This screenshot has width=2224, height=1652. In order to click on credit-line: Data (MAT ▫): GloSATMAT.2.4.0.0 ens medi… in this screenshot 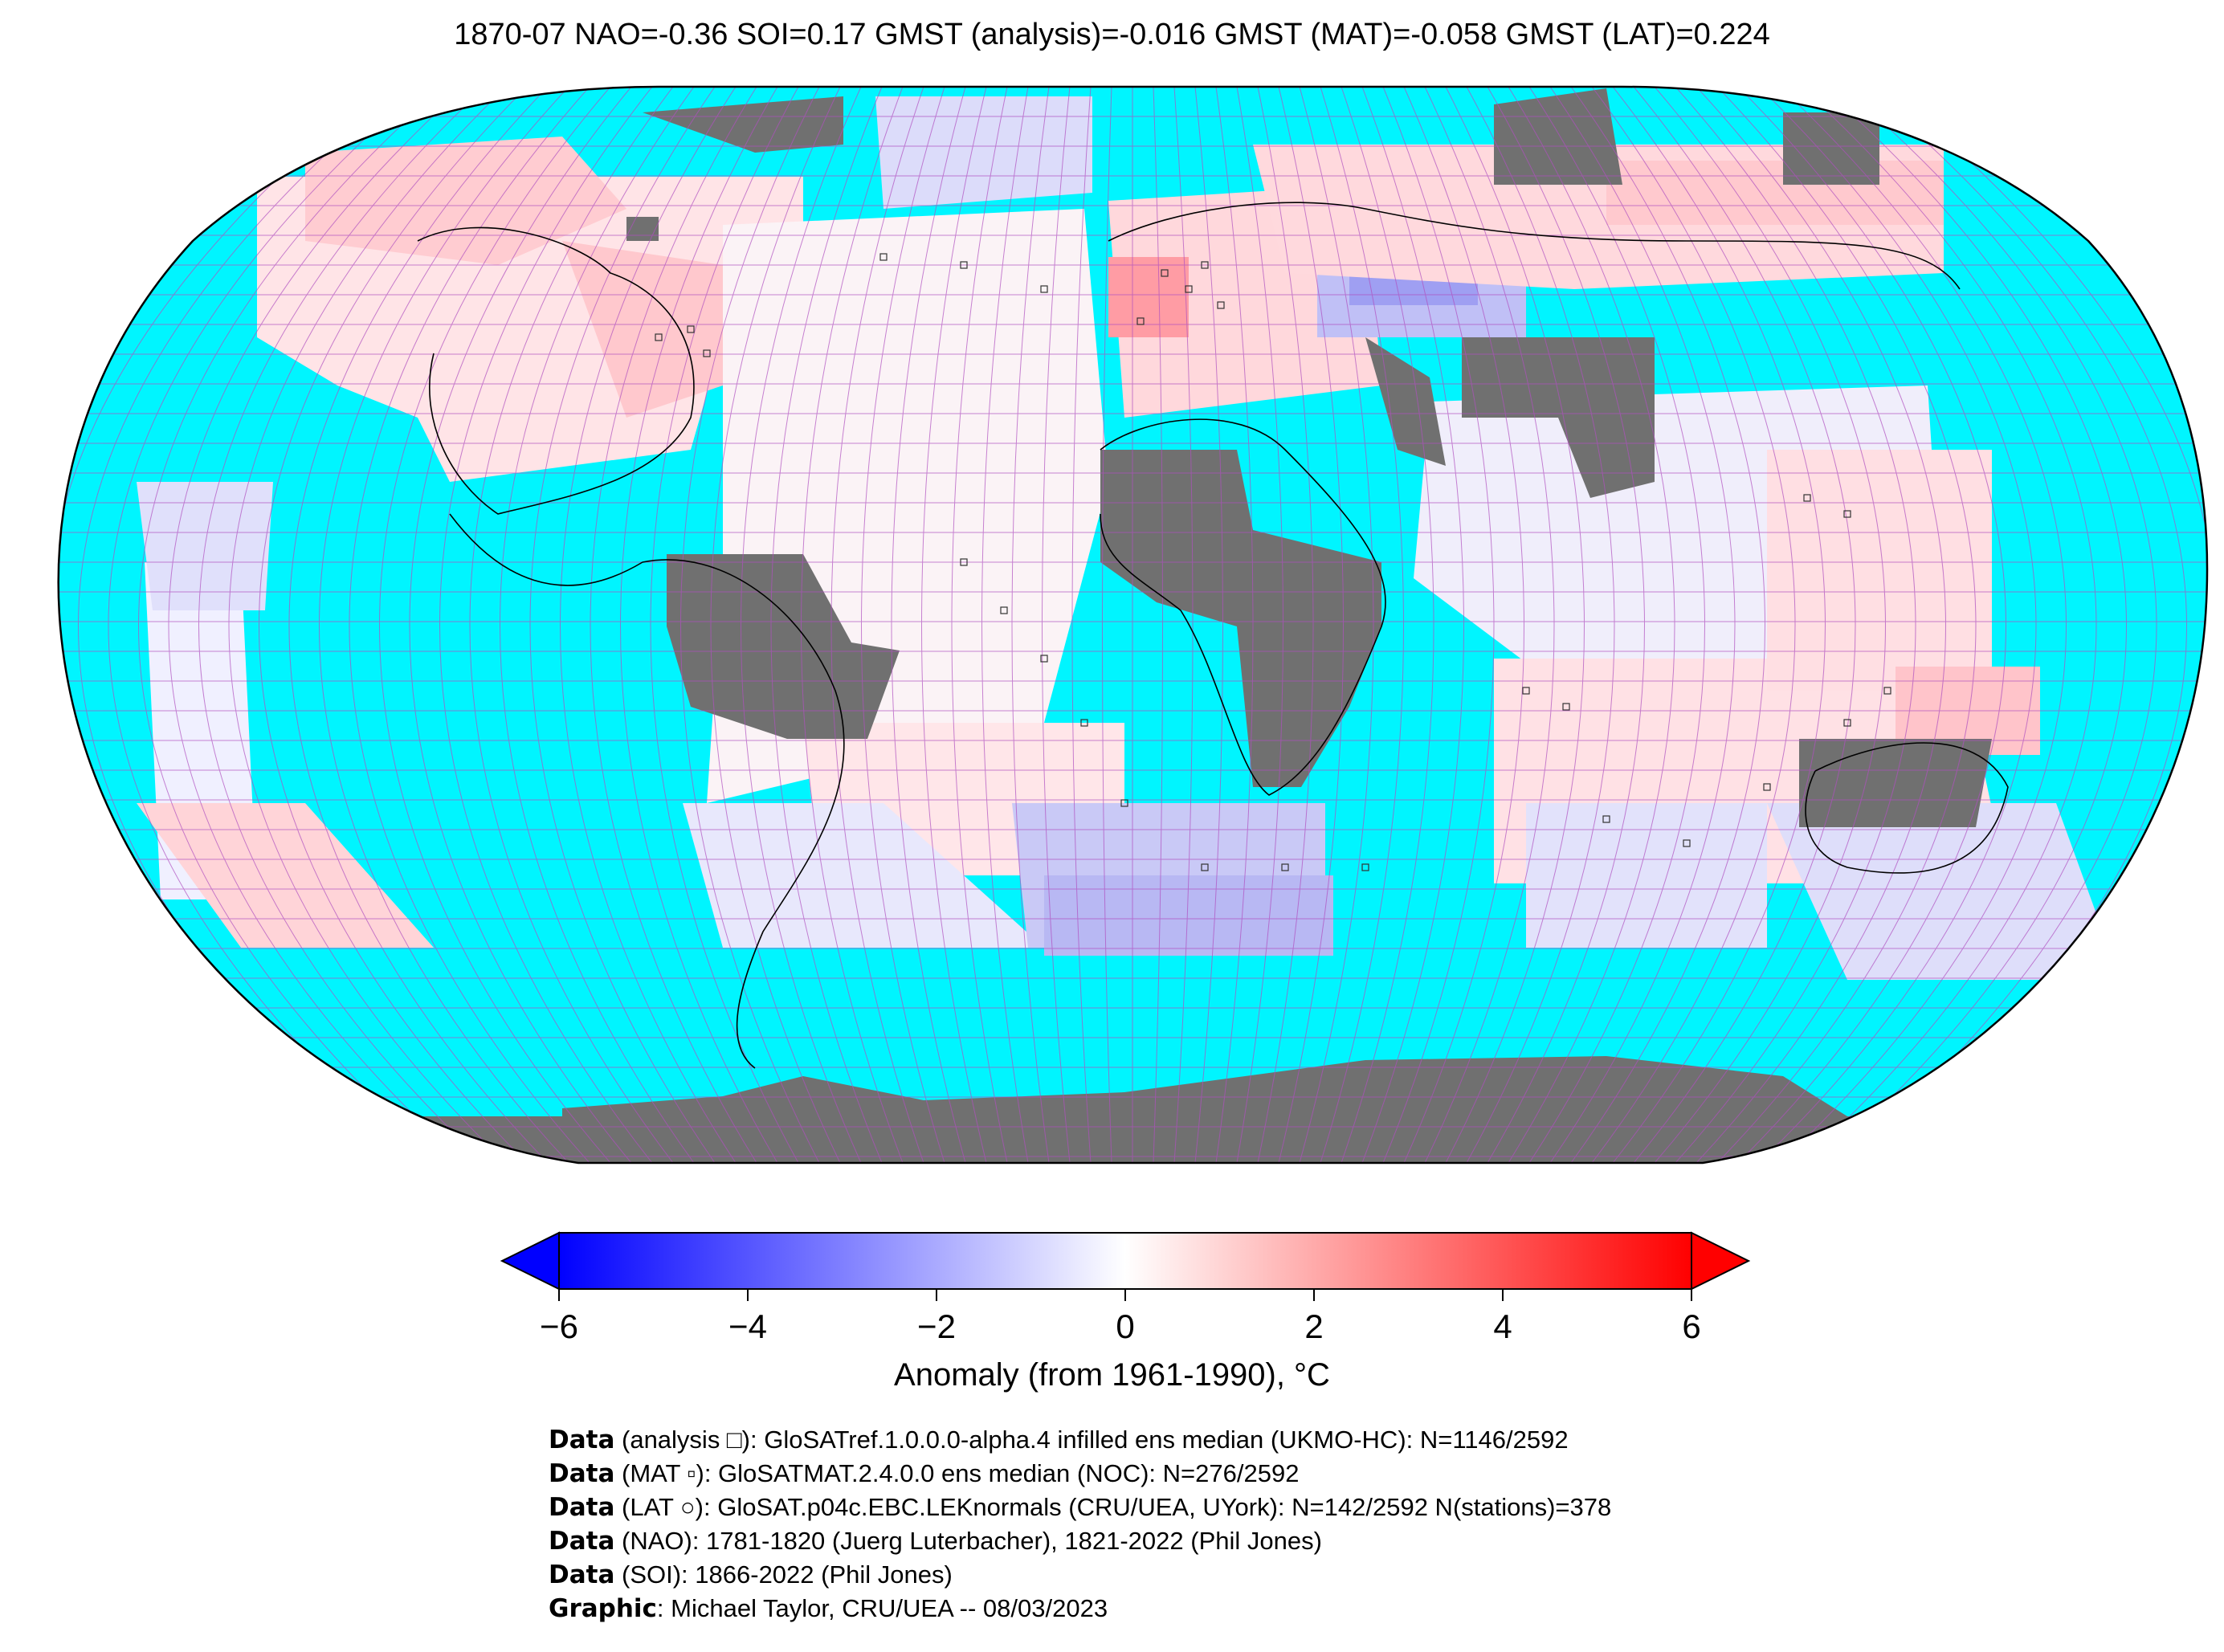, I will do `click(925, 1473)`.